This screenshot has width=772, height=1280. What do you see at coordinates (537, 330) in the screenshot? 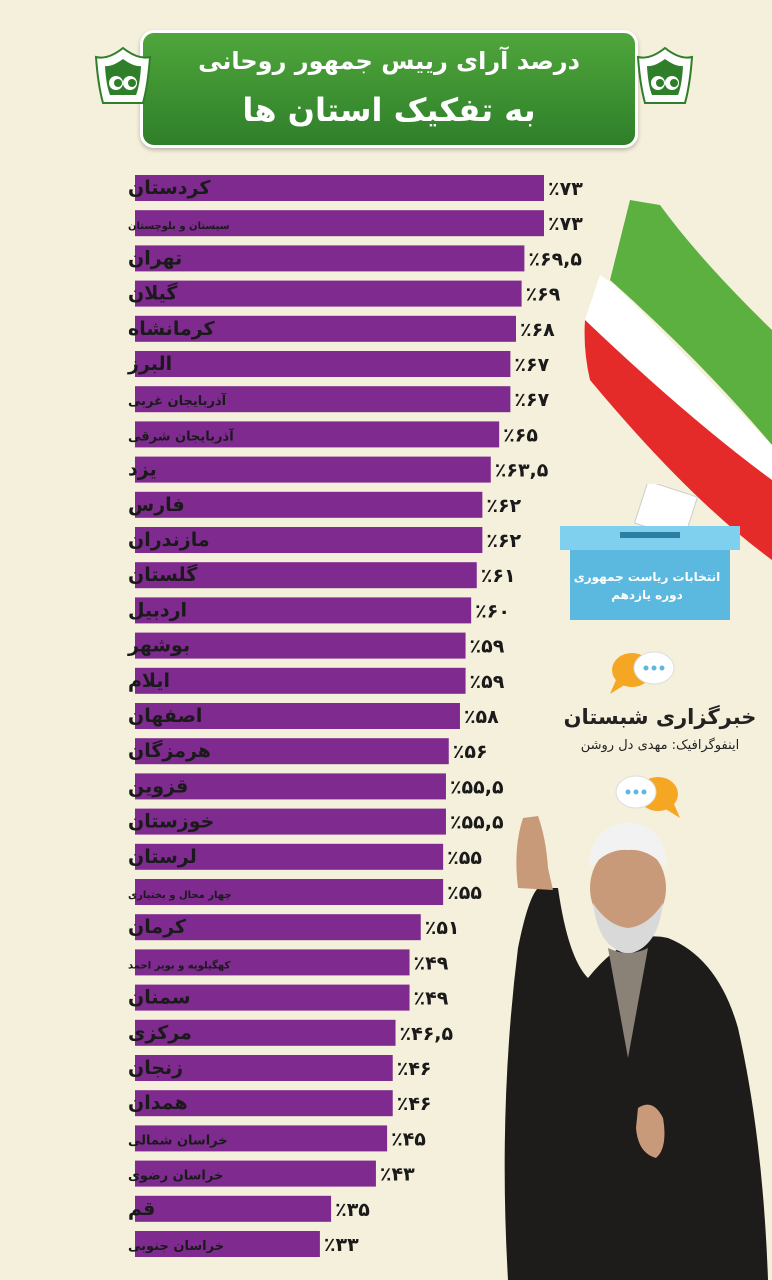
I see `value-label: ٪۶۸` at bounding box center [537, 330].